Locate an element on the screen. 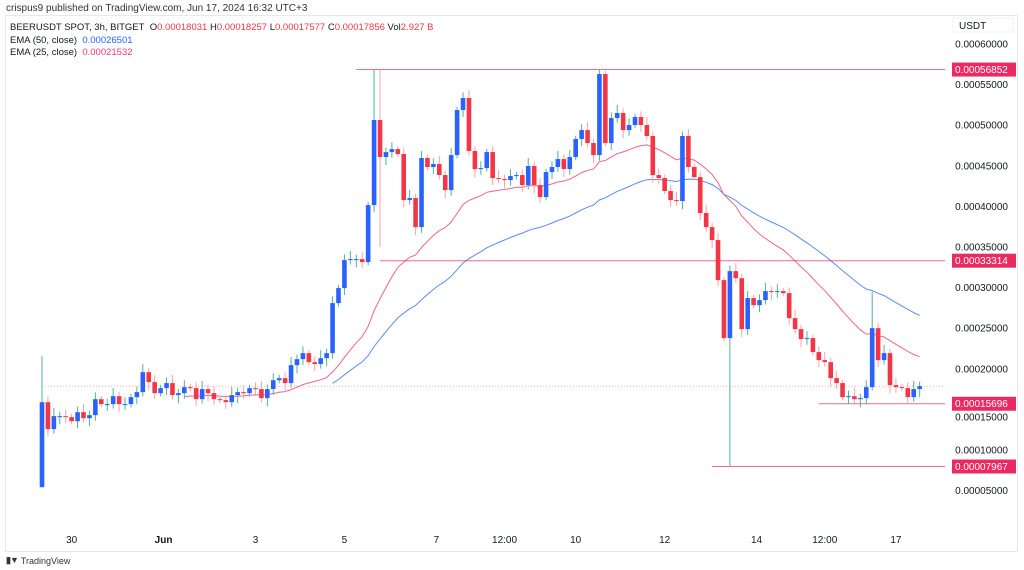 The width and height of the screenshot is (1024, 570). high-value: 0.00018257 is located at coordinates (242, 27).